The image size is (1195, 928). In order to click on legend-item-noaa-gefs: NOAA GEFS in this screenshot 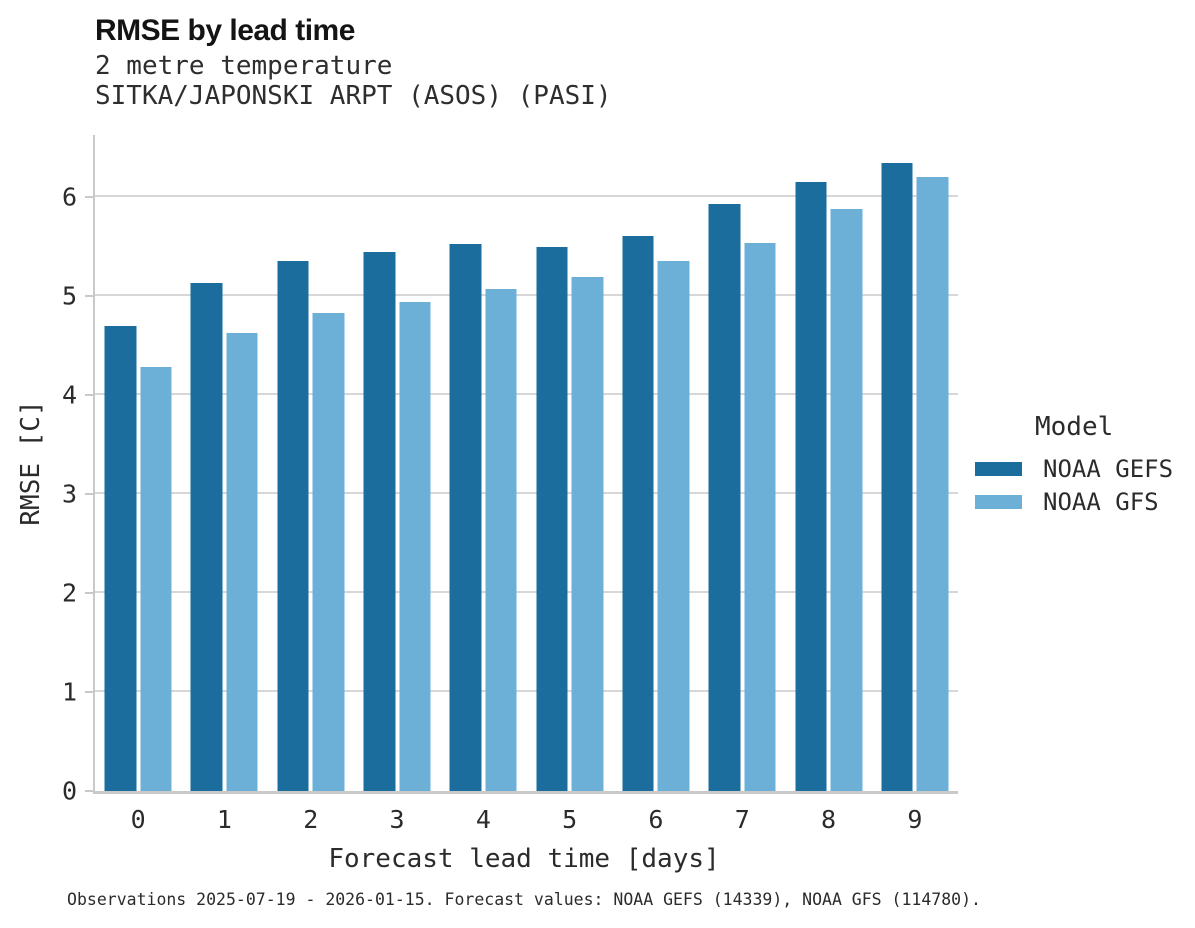, I will do `click(1074, 468)`.